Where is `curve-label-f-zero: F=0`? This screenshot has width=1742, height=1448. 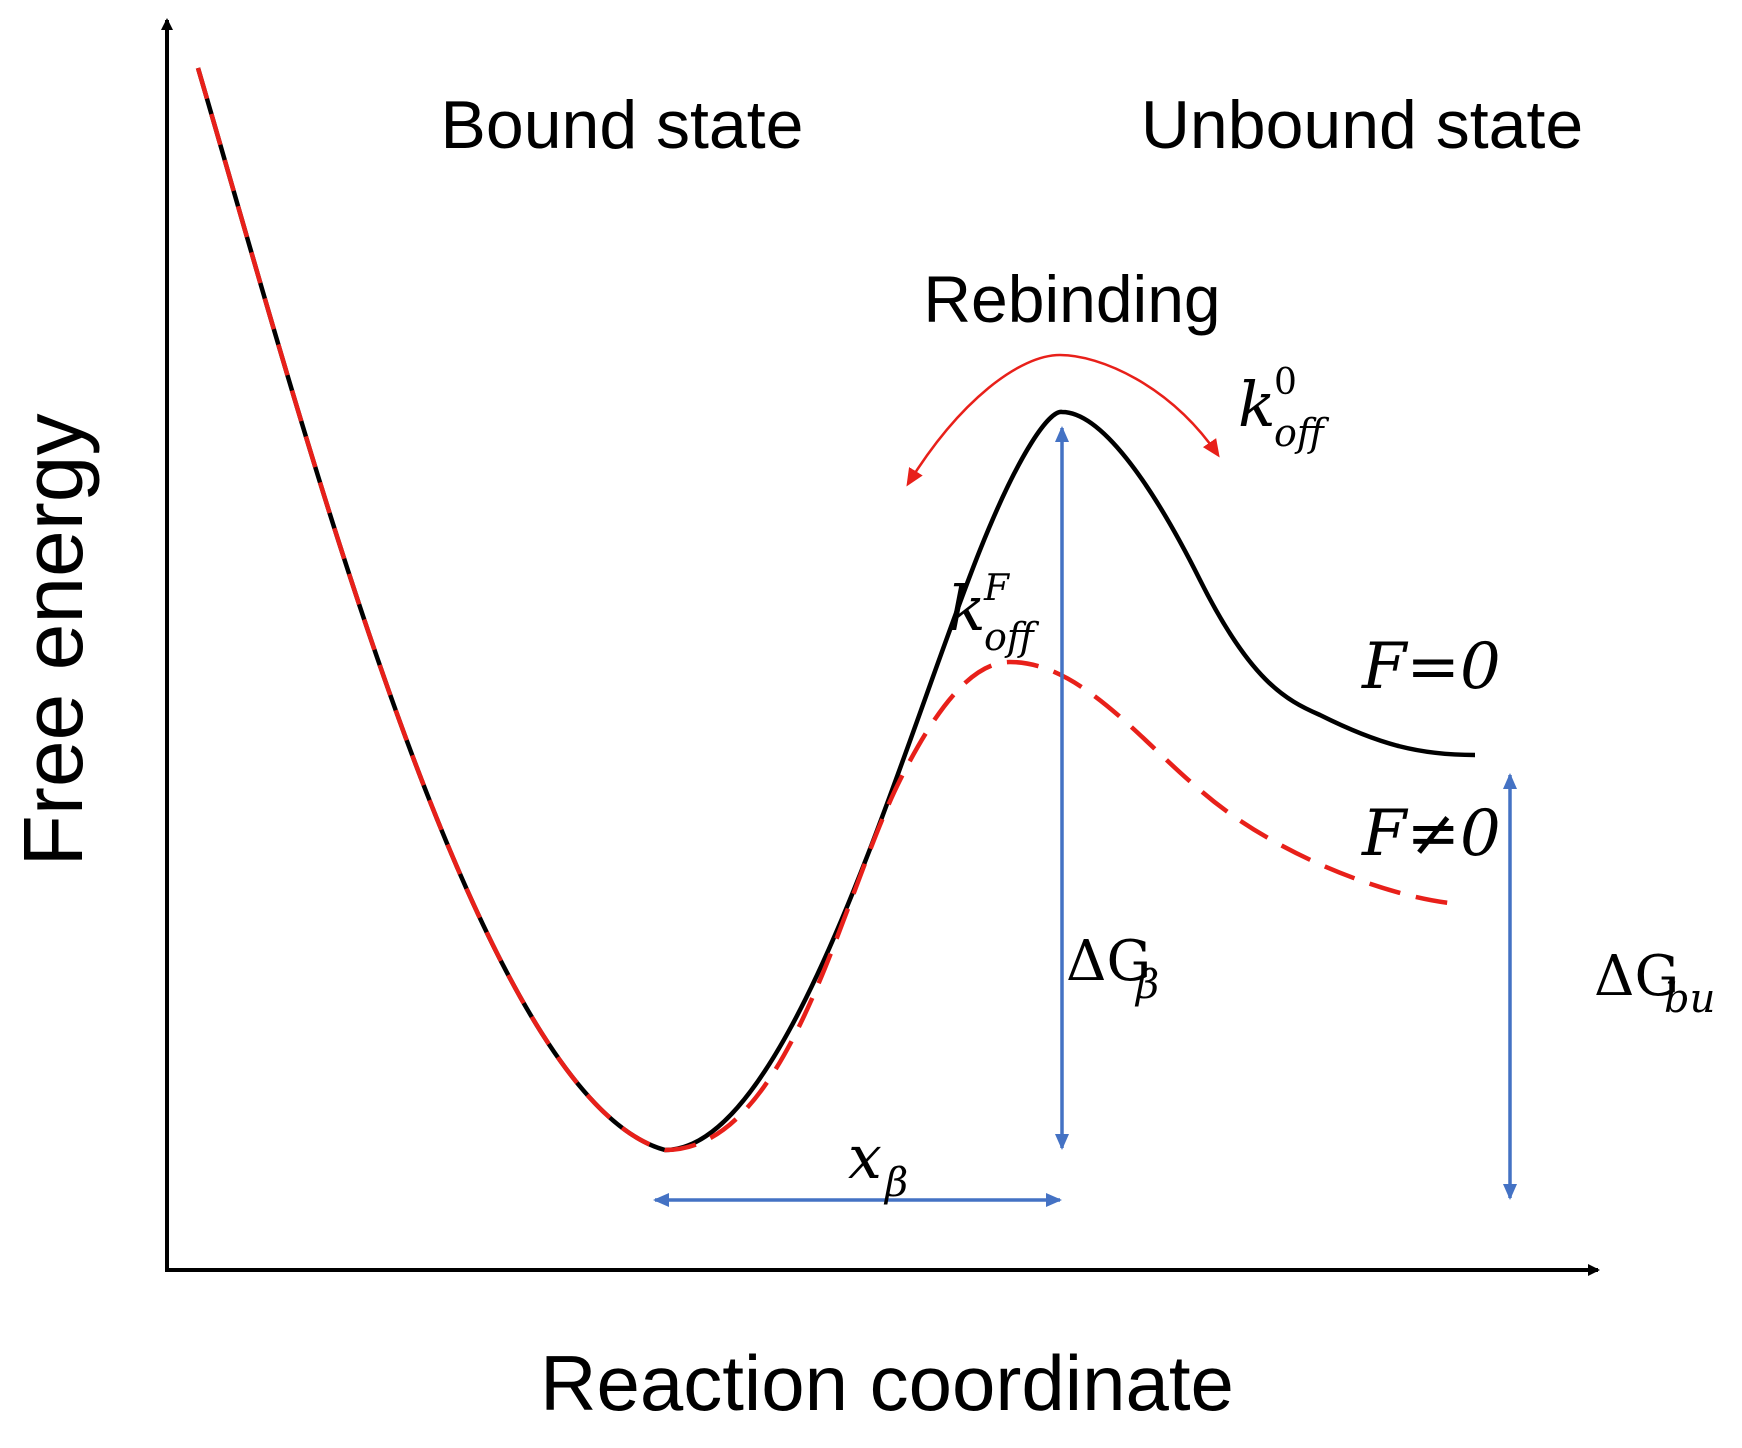 curve-label-f-zero: F=0 is located at coordinates (1431, 667).